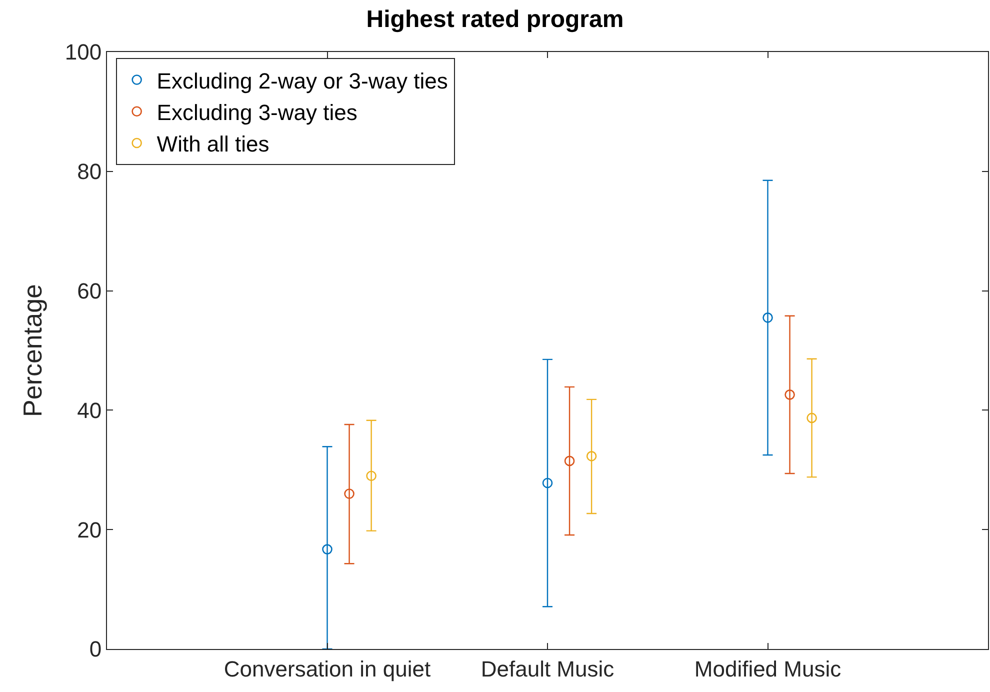 The height and width of the screenshot is (692, 990). I want to click on y-axis-title: Percentage, so click(32, 350).